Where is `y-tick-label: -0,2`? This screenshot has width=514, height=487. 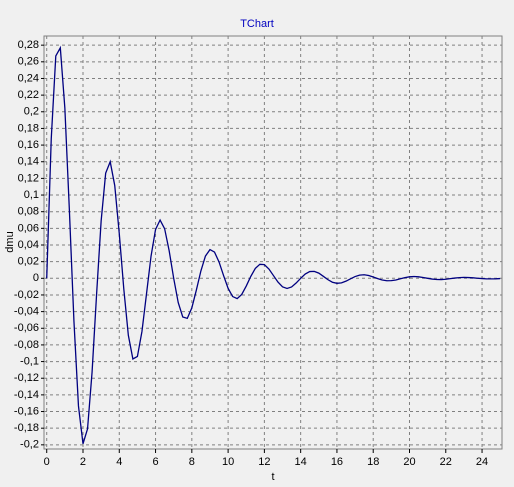
y-tick-label: -0,2 is located at coordinates (29, 445).